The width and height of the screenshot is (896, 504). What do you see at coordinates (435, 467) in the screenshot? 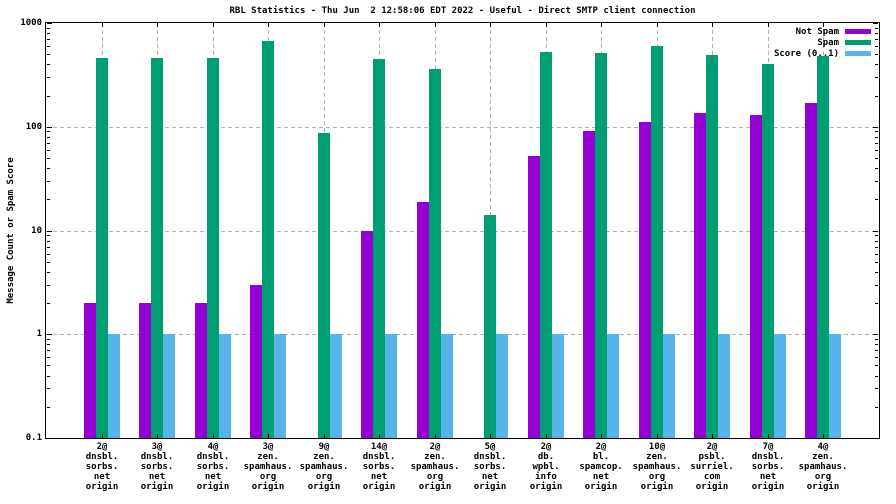
I see `x-category-label: 2@ zen. spamhaus. org origin` at bounding box center [435, 467].